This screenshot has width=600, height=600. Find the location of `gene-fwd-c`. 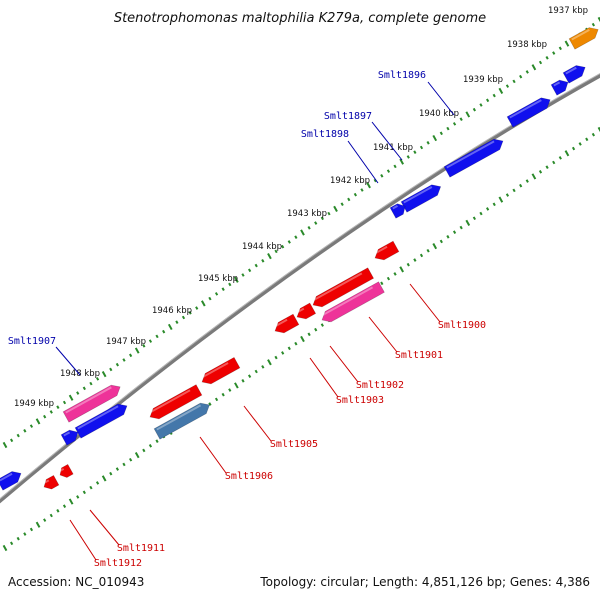

gene-fwd-c is located at coordinates (528, 112).